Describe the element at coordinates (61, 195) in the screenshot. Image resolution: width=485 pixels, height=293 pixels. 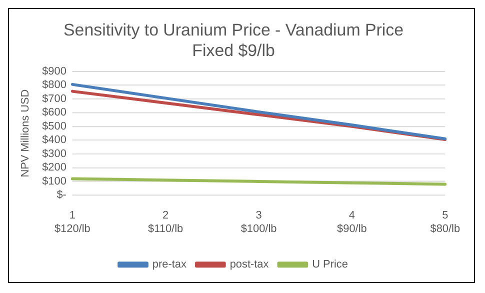
I see `y-tick-label: $-` at that location.